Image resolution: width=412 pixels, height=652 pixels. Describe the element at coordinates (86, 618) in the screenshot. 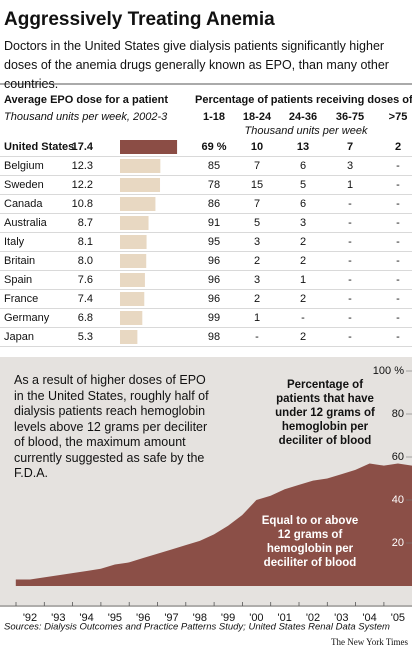

I see `x-tick-label: '94` at that location.